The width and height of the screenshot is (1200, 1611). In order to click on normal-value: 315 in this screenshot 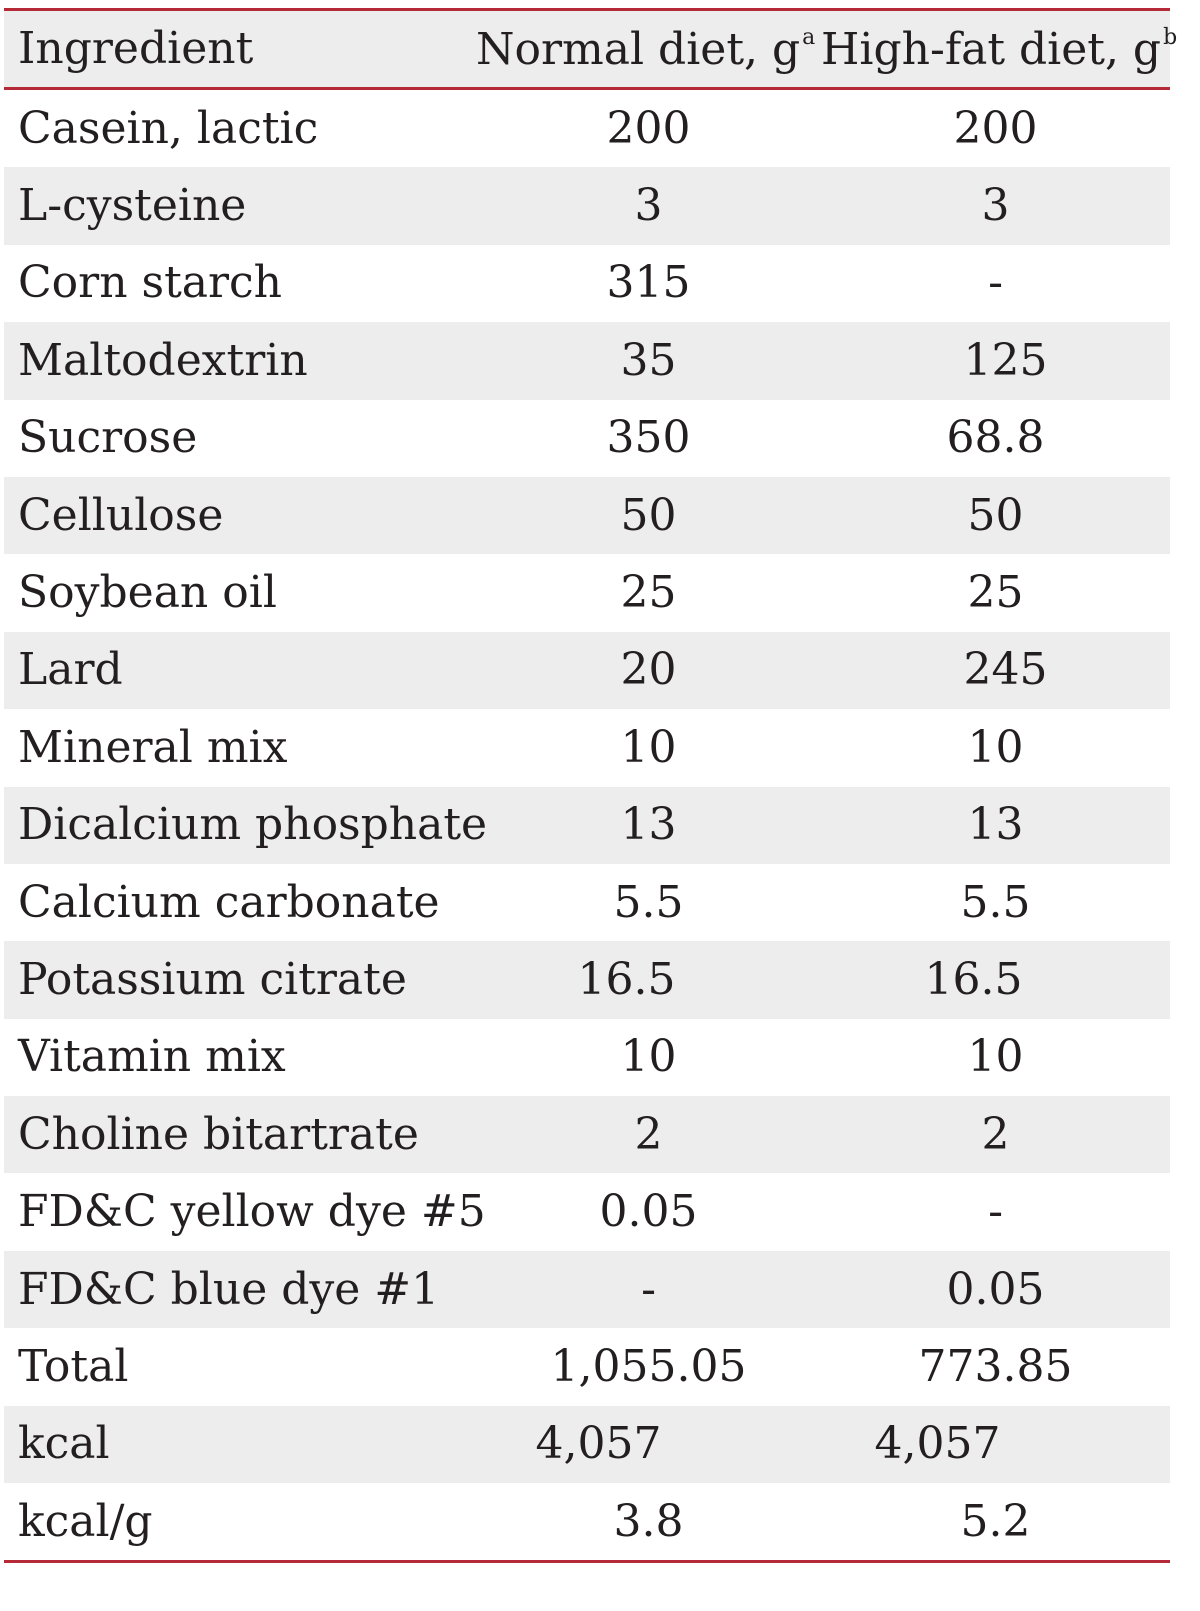, I will do `click(648, 283)`.